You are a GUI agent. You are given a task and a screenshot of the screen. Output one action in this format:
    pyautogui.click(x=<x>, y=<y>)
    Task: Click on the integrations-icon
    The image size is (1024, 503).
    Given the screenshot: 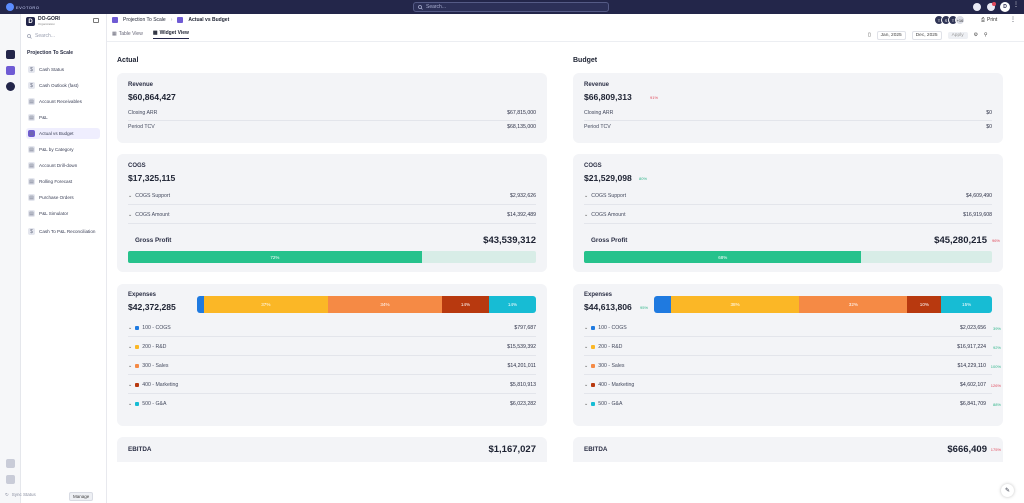 What is the action you would take?
    pyautogui.click(x=10, y=86)
    